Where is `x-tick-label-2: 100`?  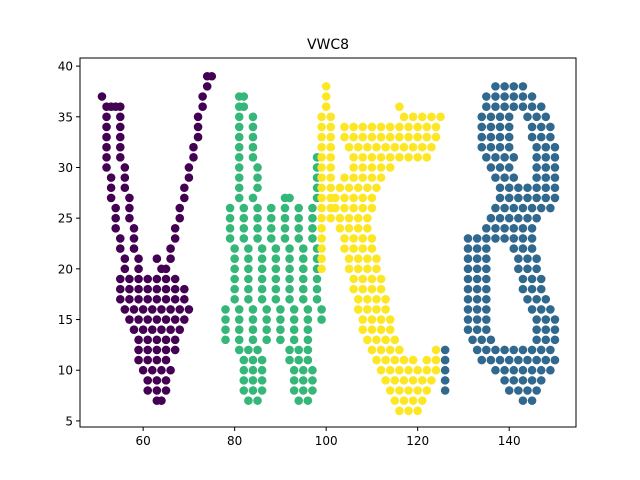 x-tick-label-2: 100 is located at coordinates (326, 441).